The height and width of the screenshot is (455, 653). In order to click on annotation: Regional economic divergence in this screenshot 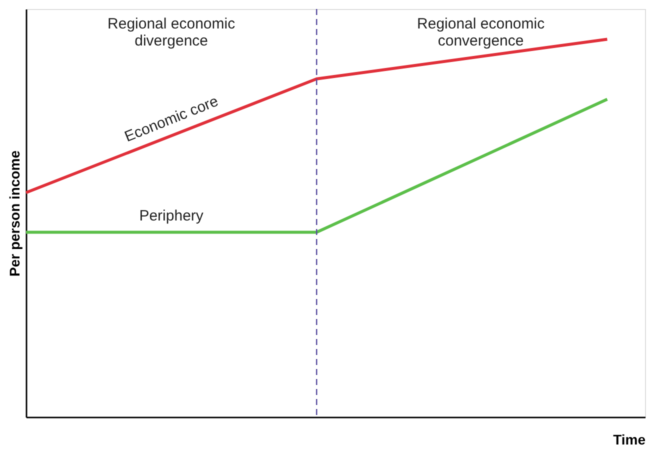, I will do `click(172, 33)`.